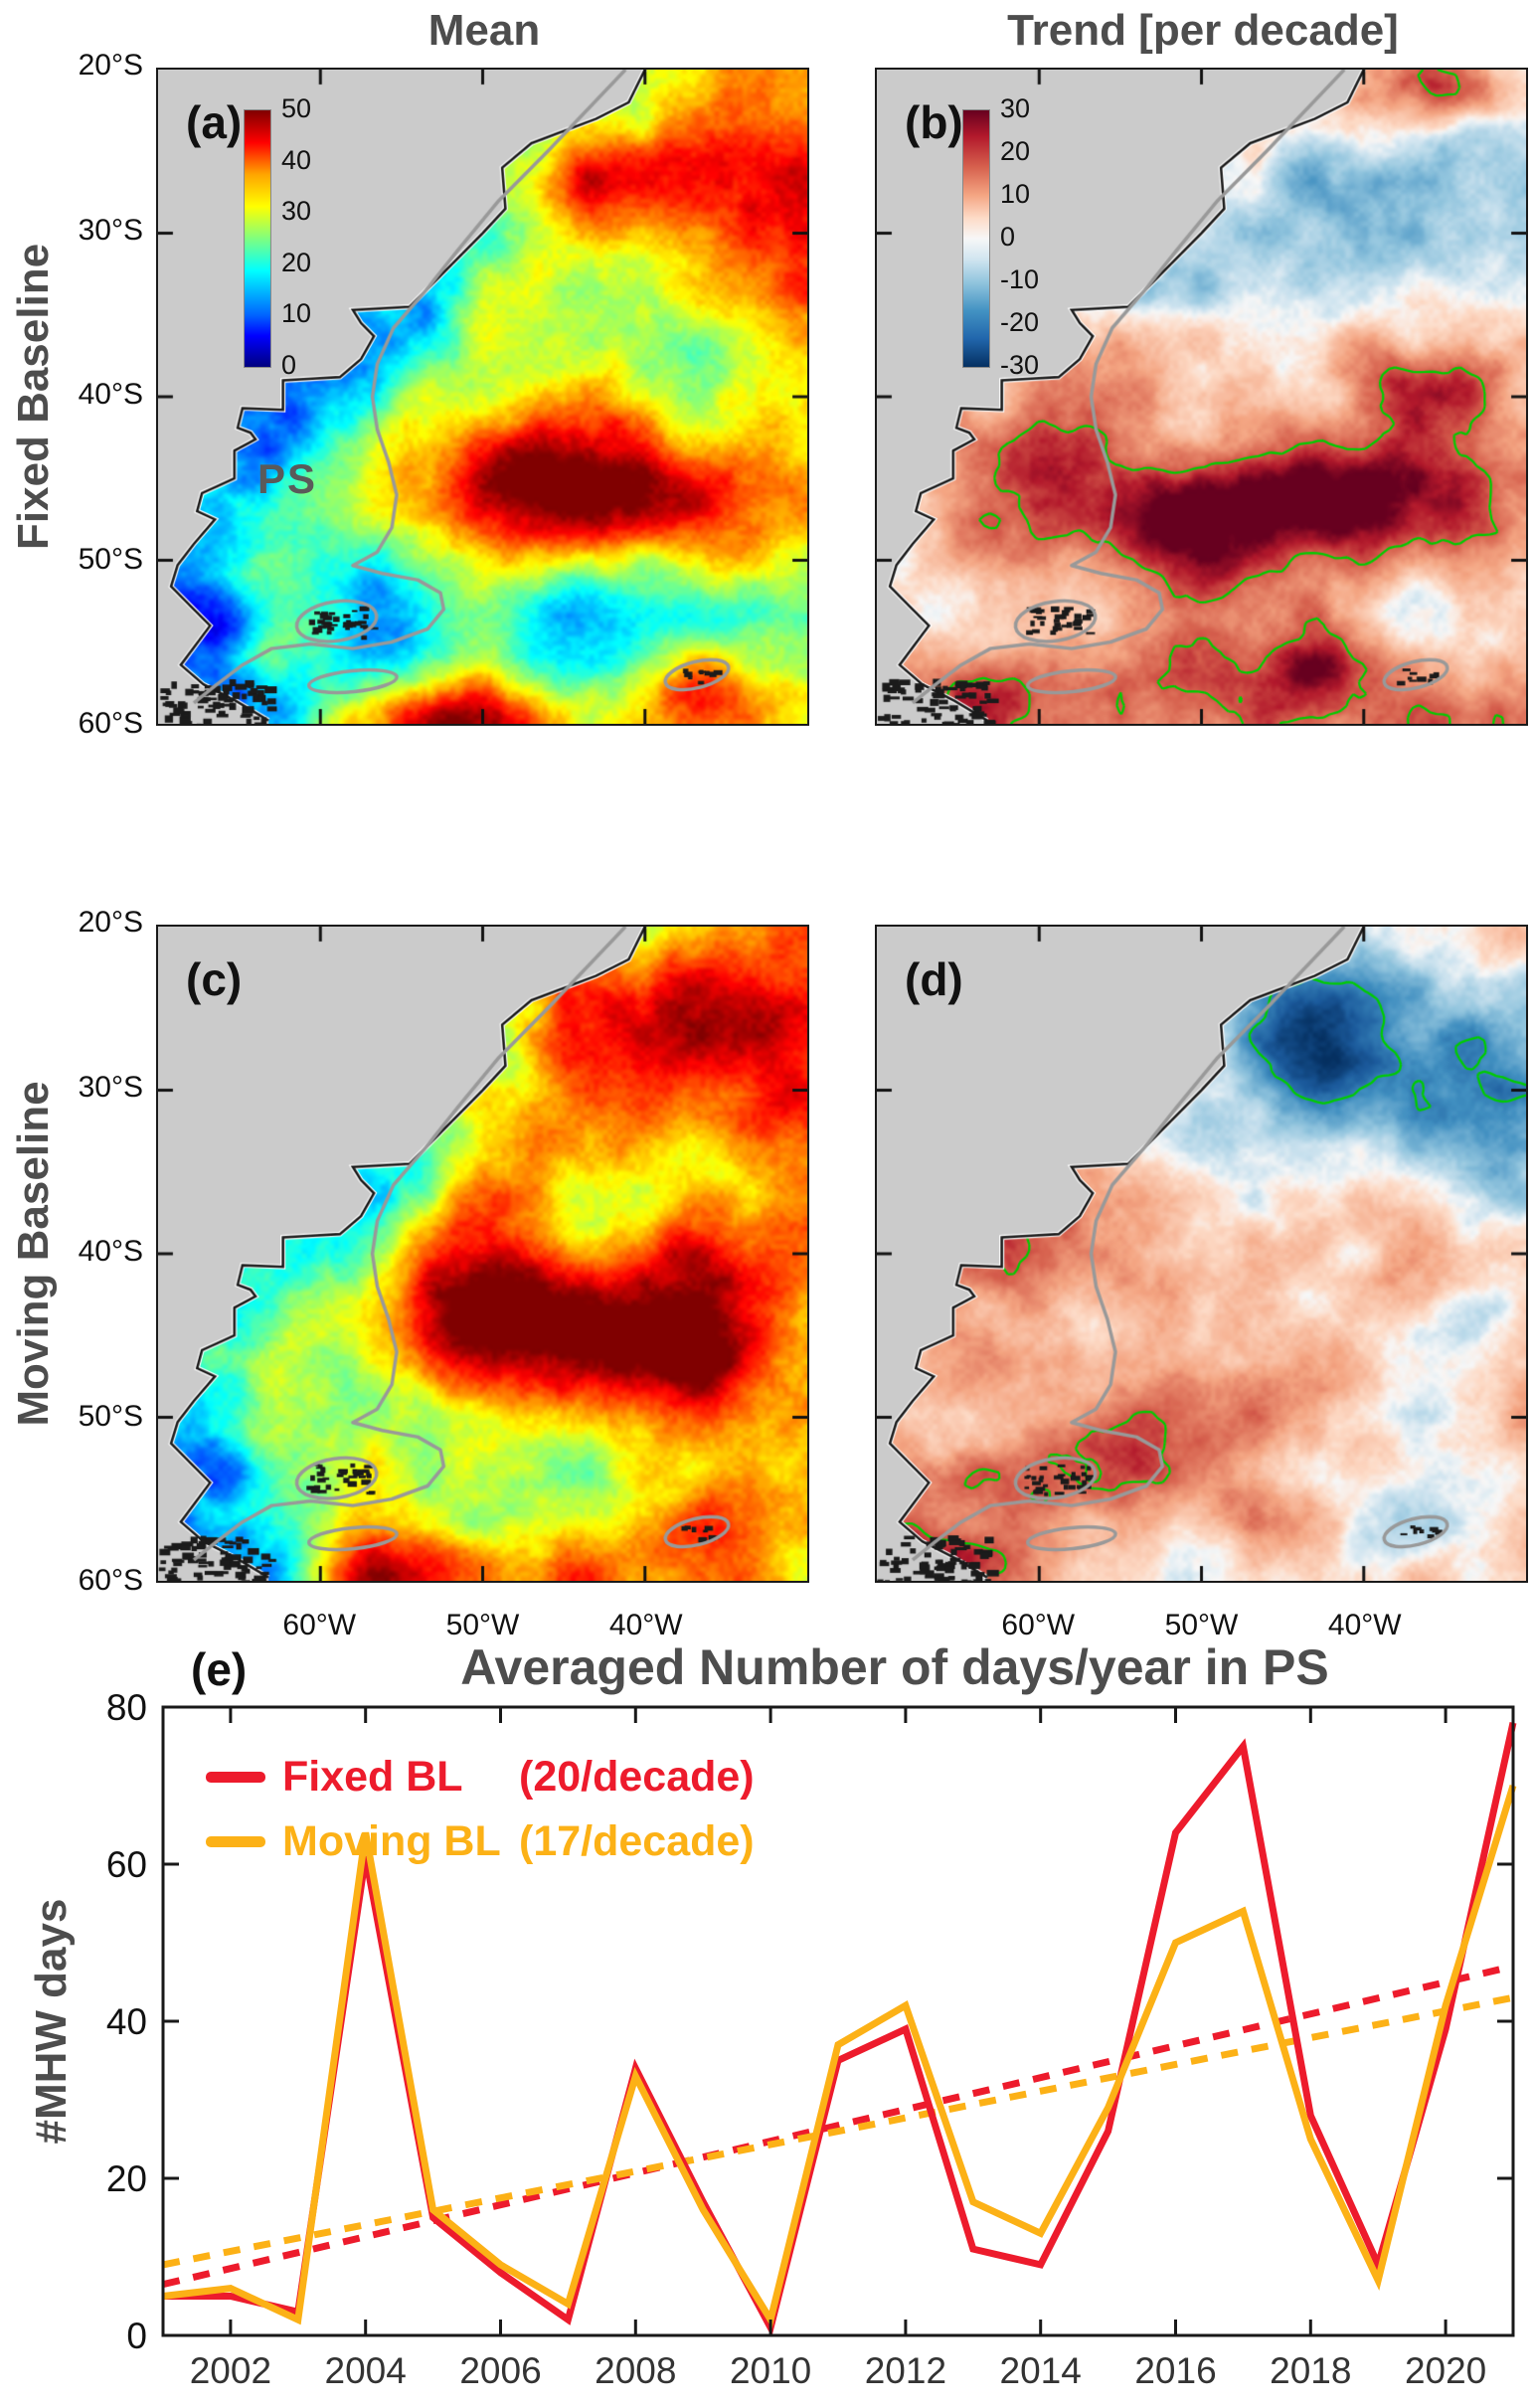 The image size is (1533, 2408). What do you see at coordinates (235, 1841) in the screenshot?
I see `legend-swatch-moving` at bounding box center [235, 1841].